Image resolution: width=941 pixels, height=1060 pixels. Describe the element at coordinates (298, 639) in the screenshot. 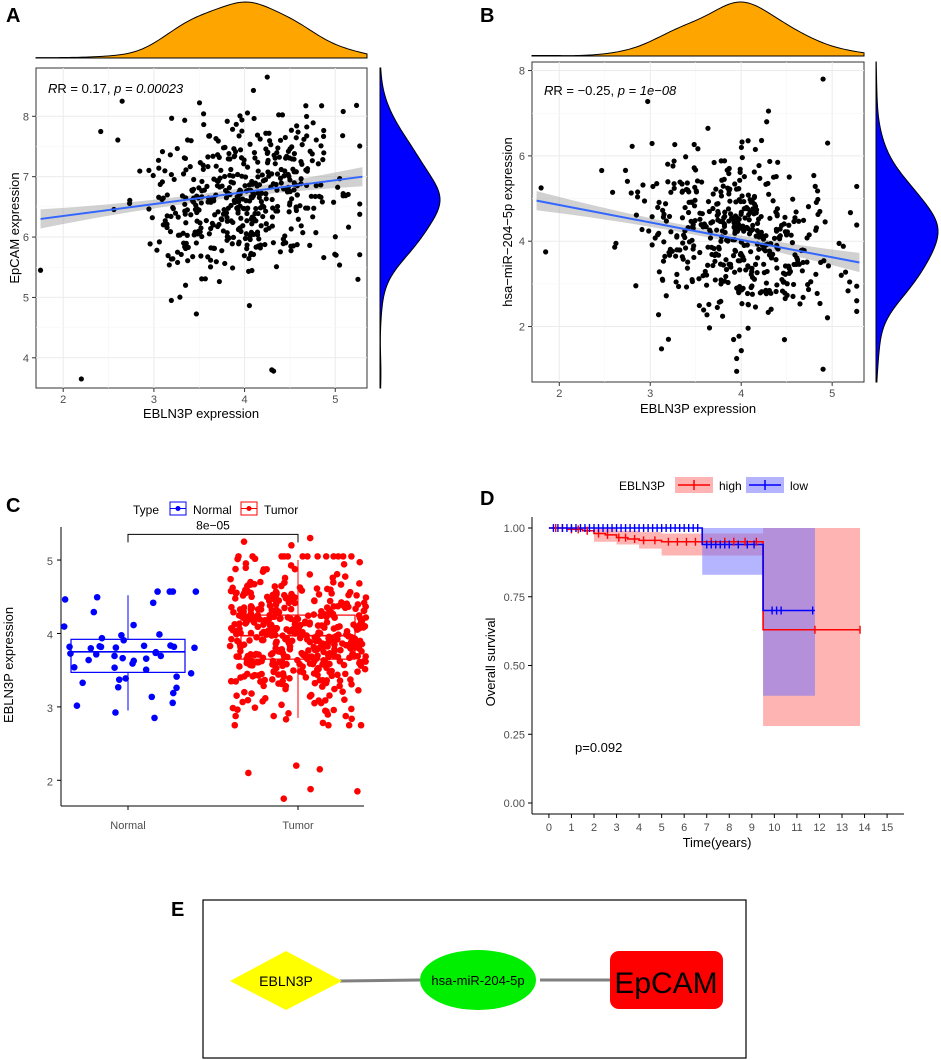

I see `boxplot-tumor` at that location.